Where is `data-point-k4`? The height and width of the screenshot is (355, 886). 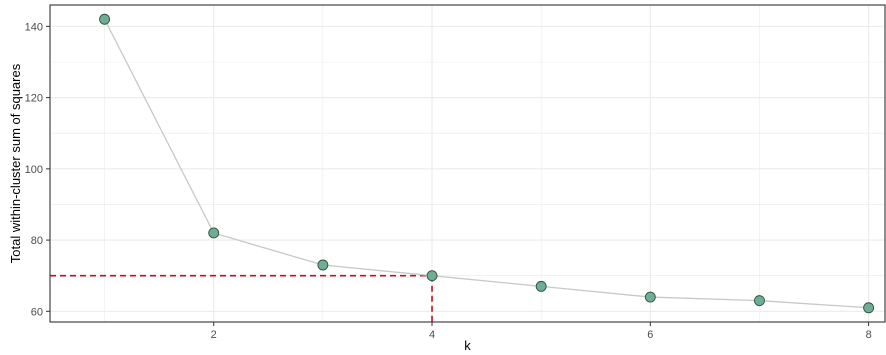
data-point-k4 is located at coordinates (432, 276).